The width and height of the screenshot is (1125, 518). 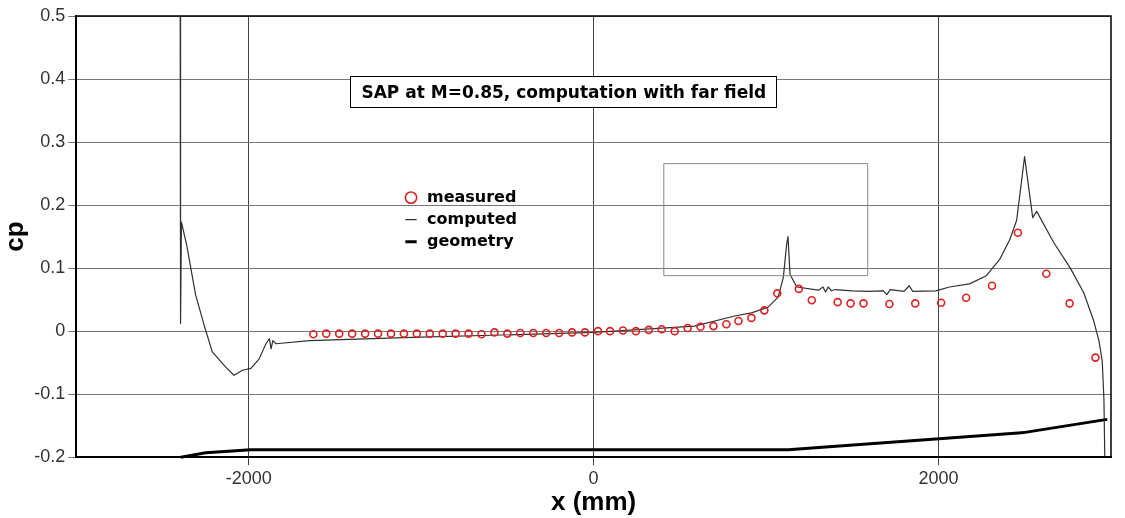 I want to click on legend-label: measured, so click(x=472, y=196).